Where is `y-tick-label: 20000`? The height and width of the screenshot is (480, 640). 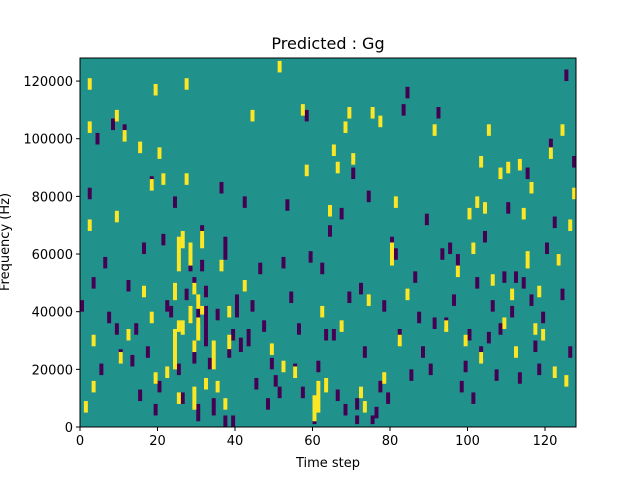
y-tick-label: 20000 is located at coordinates (52, 370).